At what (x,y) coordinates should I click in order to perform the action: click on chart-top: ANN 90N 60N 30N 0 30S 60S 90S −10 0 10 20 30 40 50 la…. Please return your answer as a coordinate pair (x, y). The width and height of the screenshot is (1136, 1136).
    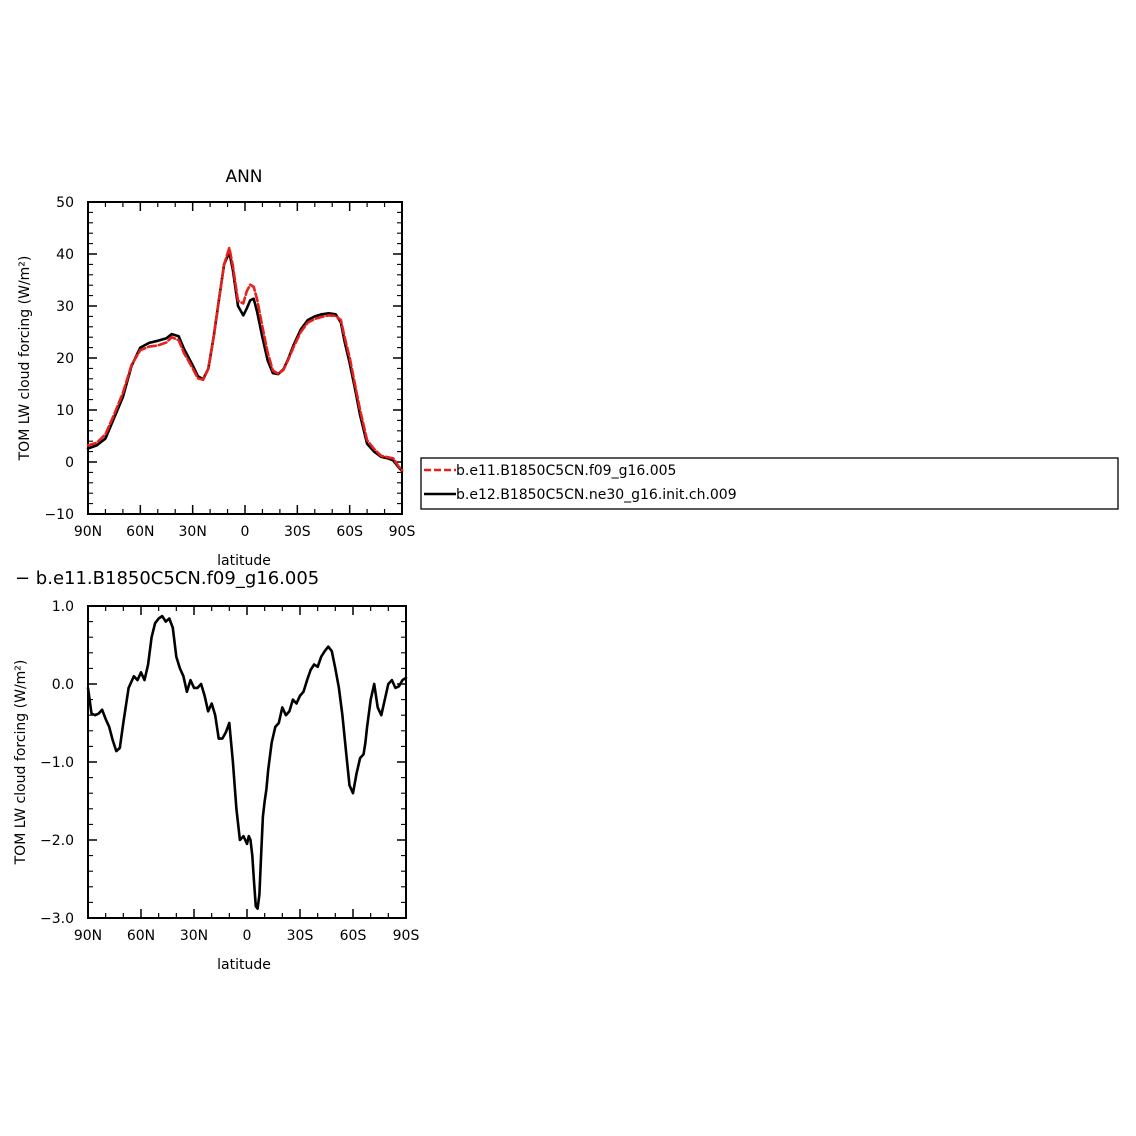
    Looking at the image, I should click on (216, 368).